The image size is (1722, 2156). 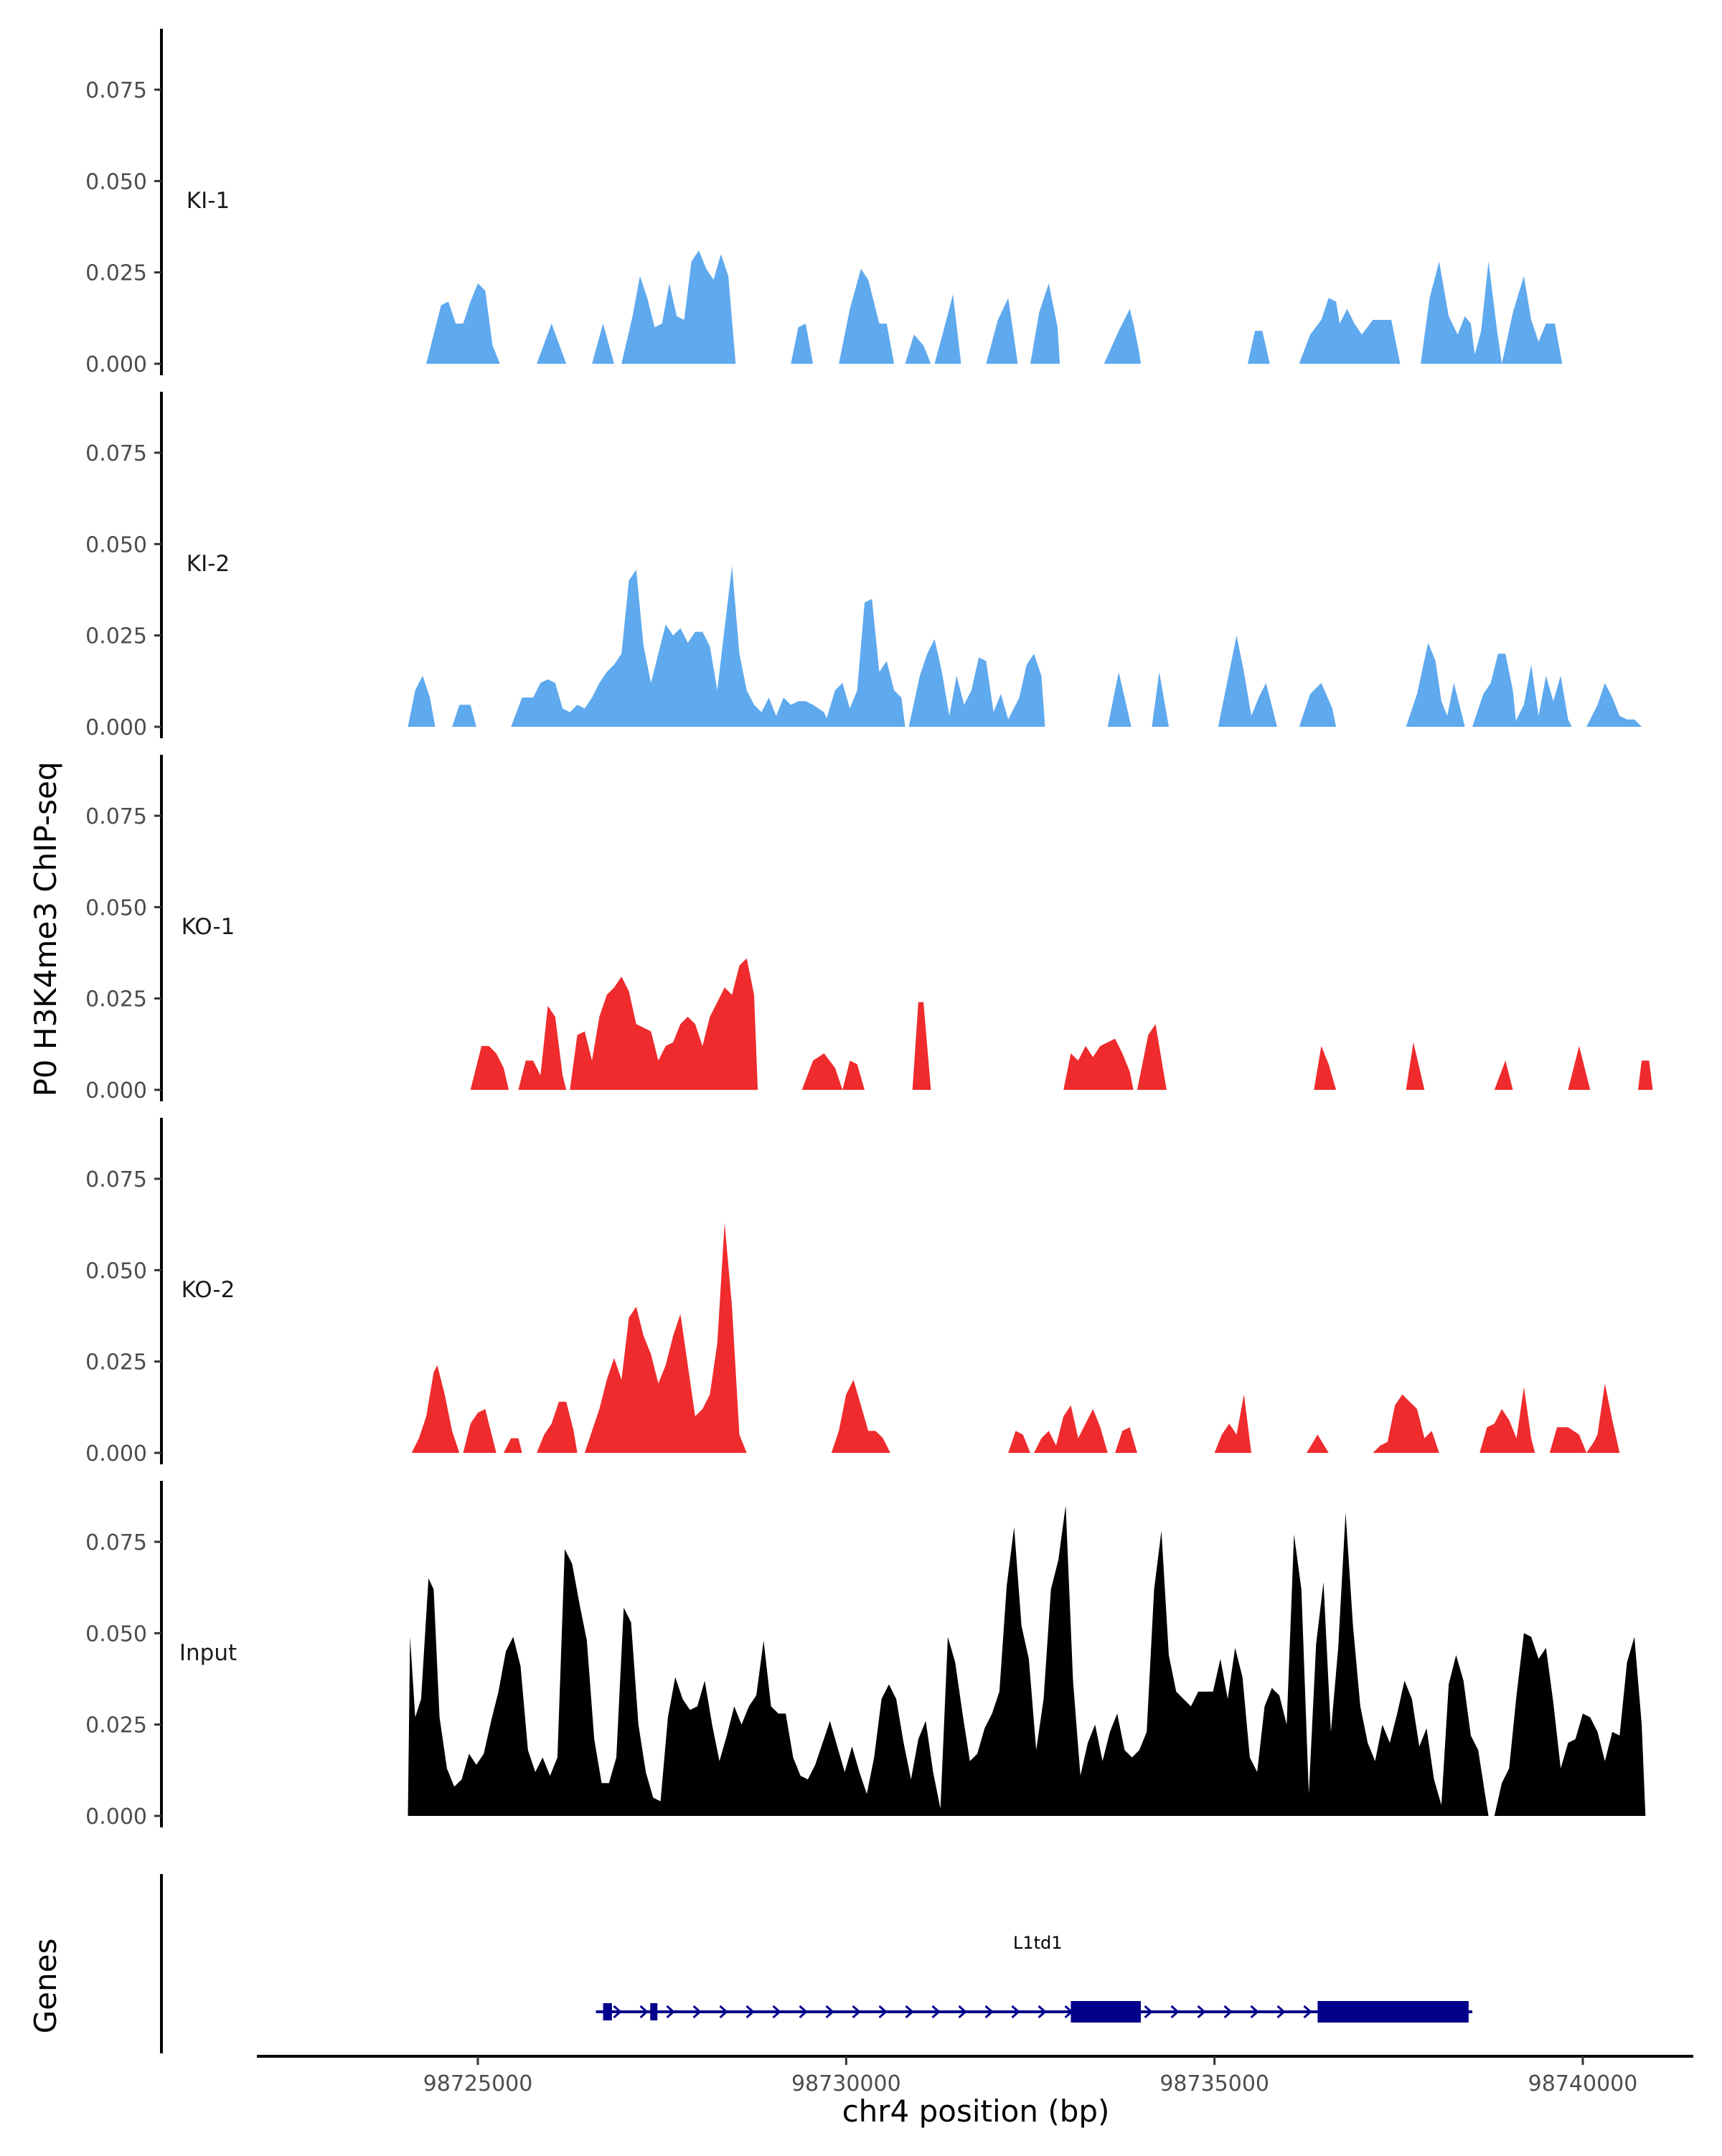 What do you see at coordinates (1038, 1943) in the screenshot?
I see `gene-name-label: L1td1` at bounding box center [1038, 1943].